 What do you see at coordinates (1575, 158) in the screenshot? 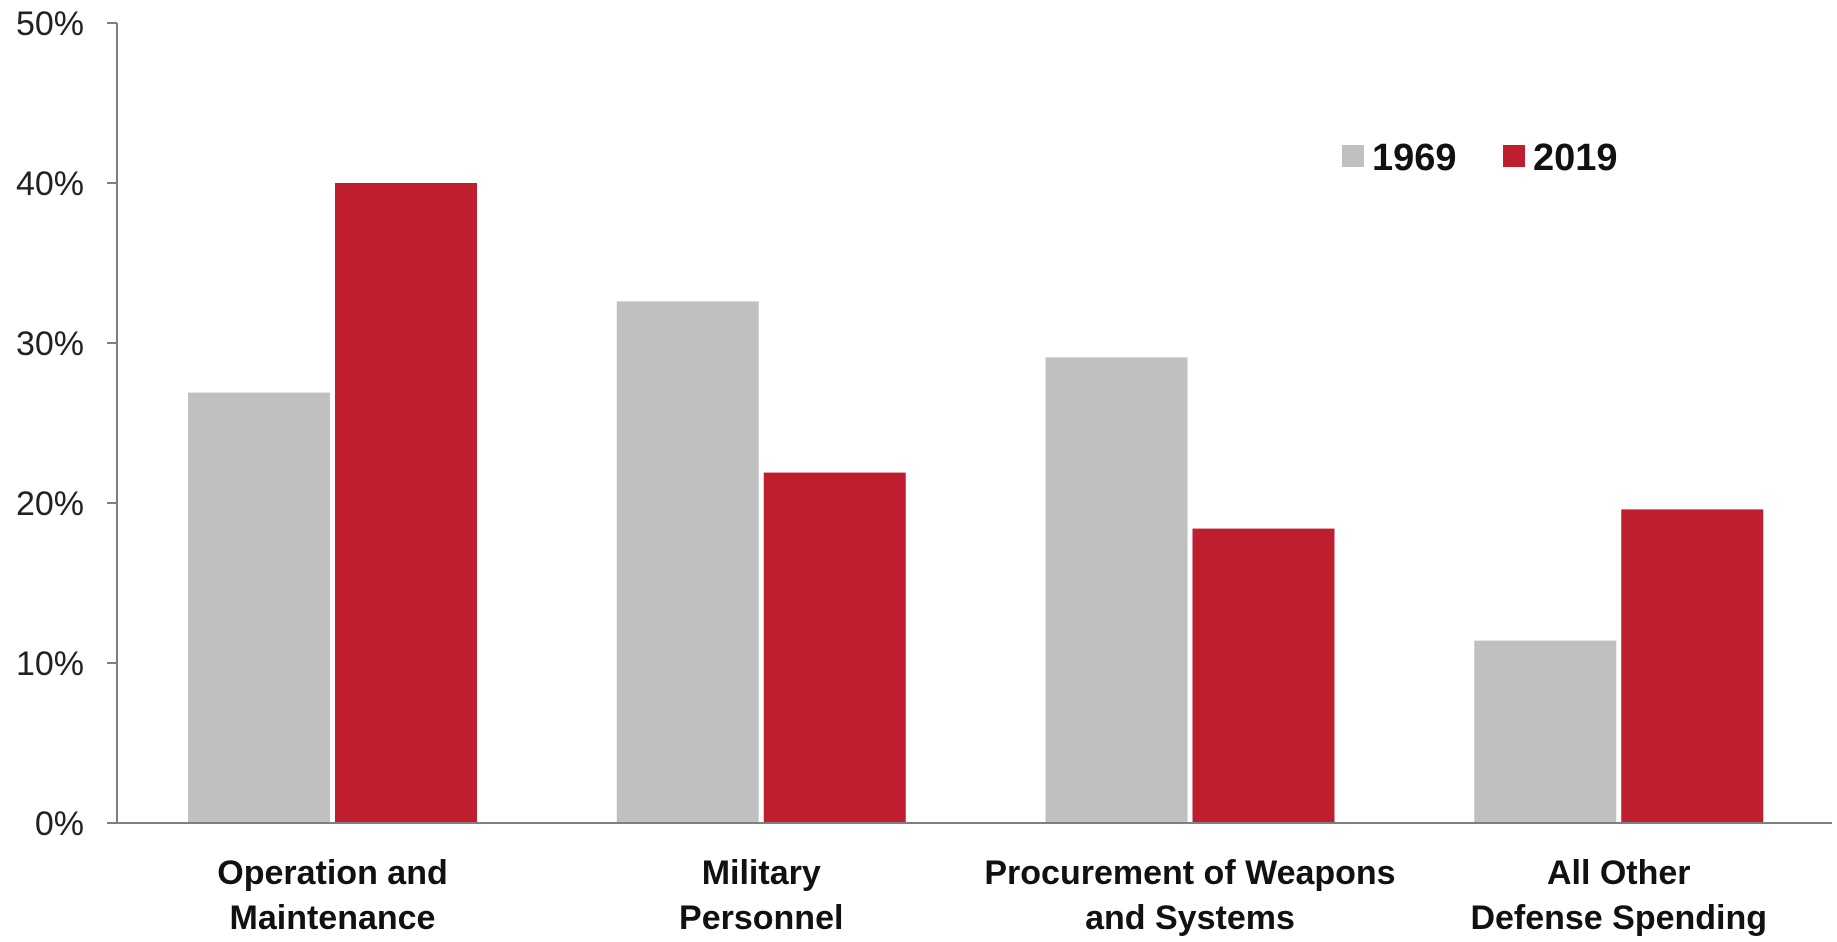
I see `legend-label-2019: 2019` at bounding box center [1575, 158].